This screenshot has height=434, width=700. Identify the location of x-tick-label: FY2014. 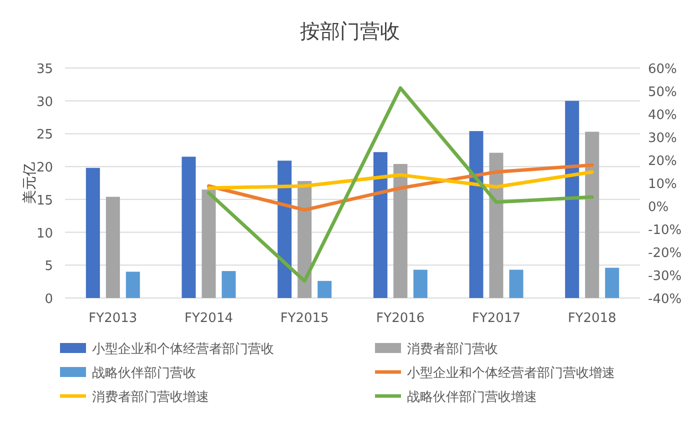
(209, 318).